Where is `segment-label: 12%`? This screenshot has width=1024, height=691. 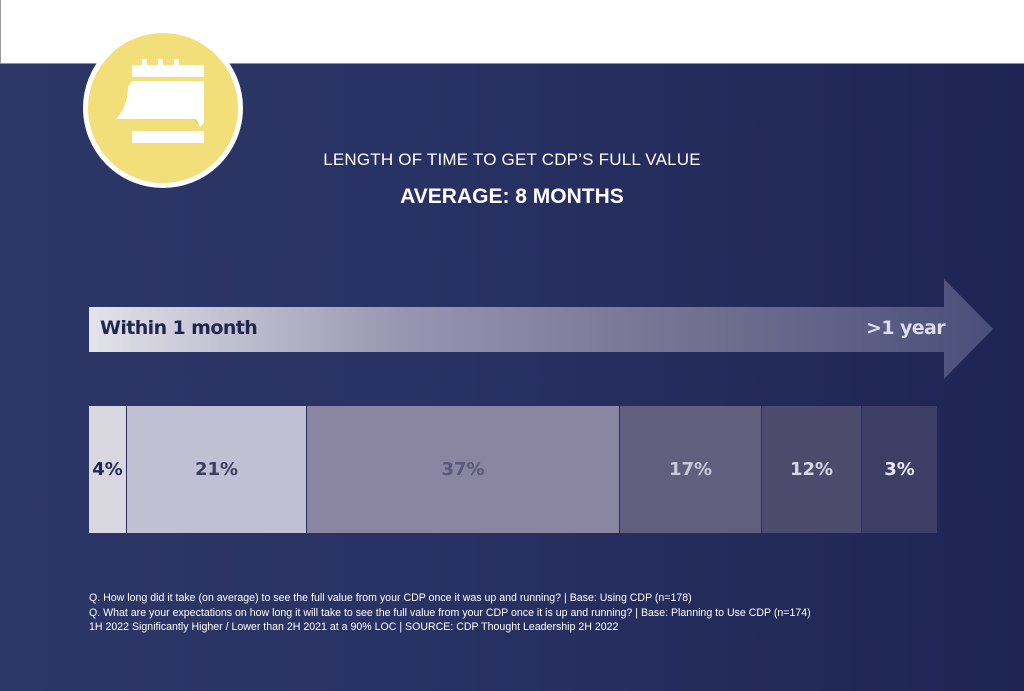
segment-label: 12% is located at coordinates (811, 469).